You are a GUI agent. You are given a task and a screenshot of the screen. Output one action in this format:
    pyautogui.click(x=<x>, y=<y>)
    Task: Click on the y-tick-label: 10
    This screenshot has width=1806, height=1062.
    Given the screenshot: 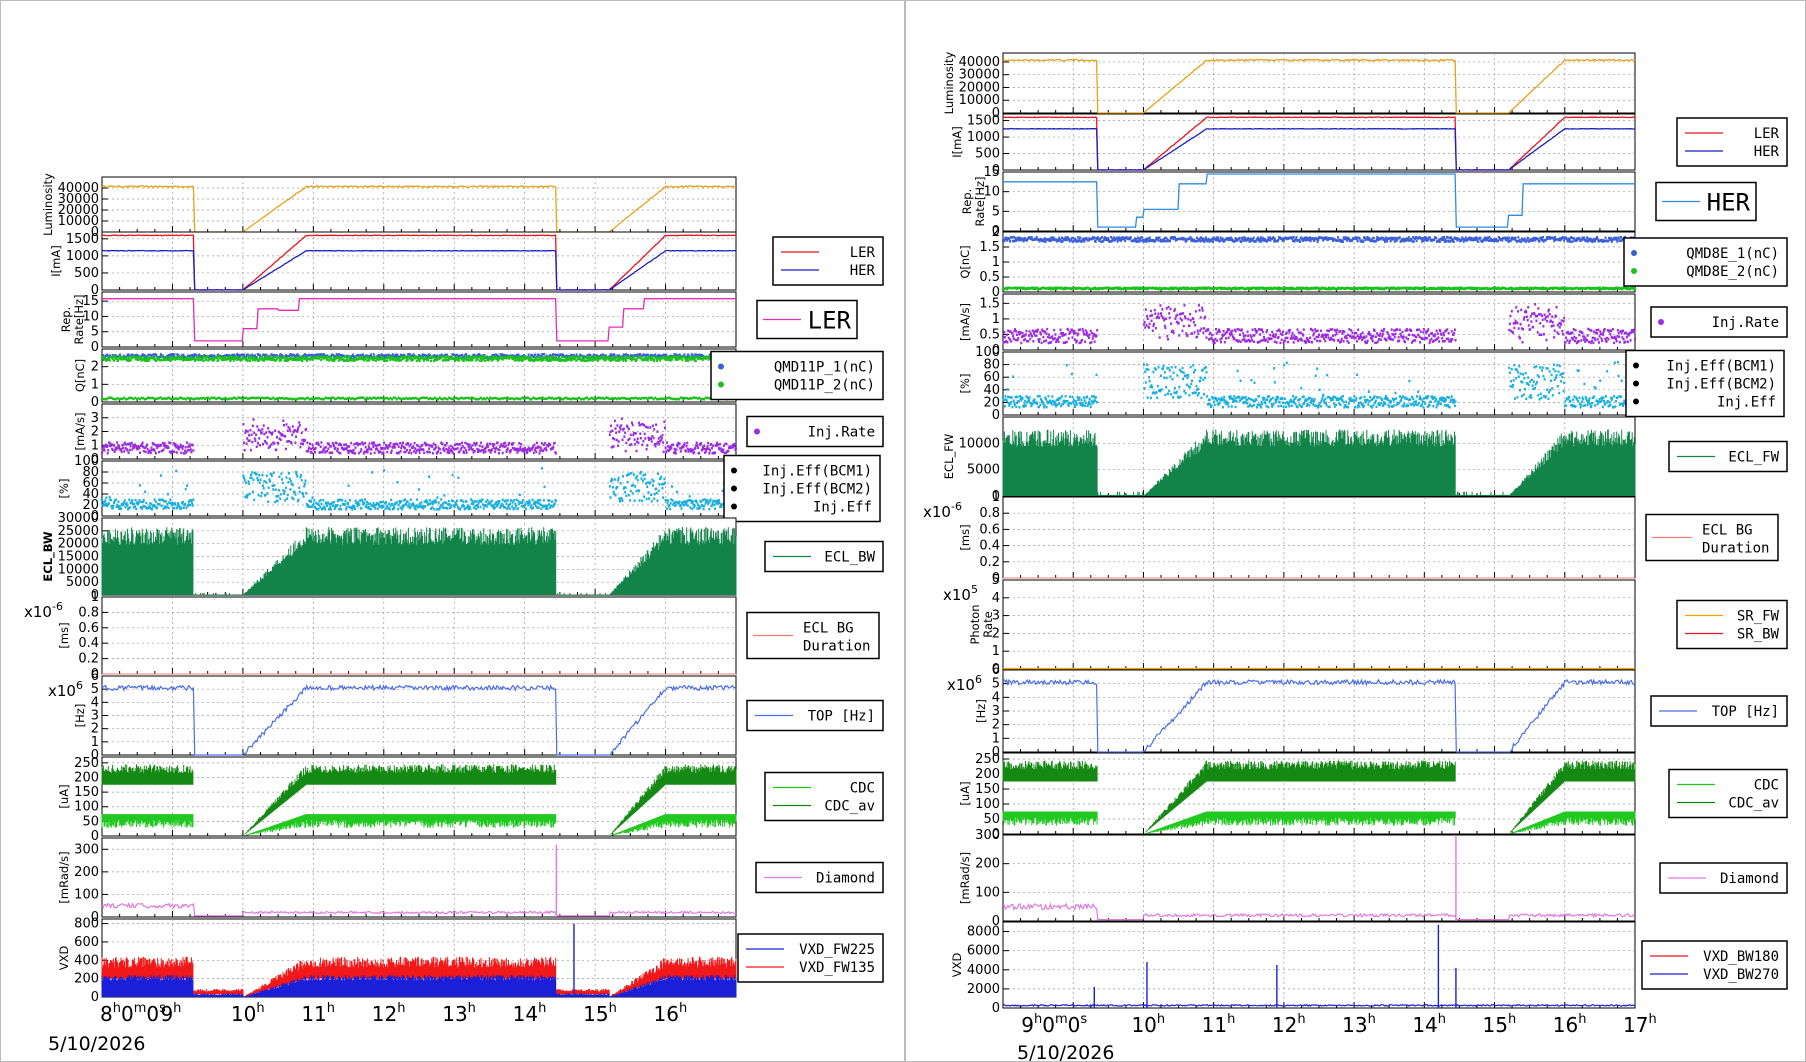 What is the action you would take?
    pyautogui.click(x=90, y=316)
    